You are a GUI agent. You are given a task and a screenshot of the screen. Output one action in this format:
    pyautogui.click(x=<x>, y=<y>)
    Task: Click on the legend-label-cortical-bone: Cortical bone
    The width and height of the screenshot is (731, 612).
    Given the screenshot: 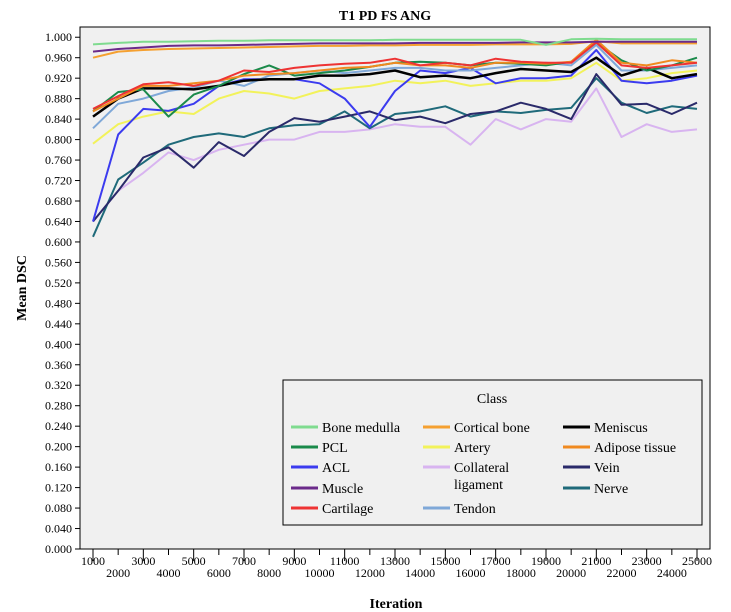 What is the action you would take?
    pyautogui.click(x=492, y=428)
    